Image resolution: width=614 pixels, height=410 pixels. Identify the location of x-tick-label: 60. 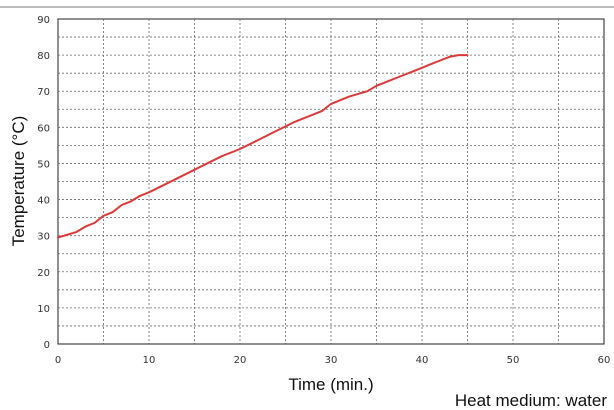
(604, 360).